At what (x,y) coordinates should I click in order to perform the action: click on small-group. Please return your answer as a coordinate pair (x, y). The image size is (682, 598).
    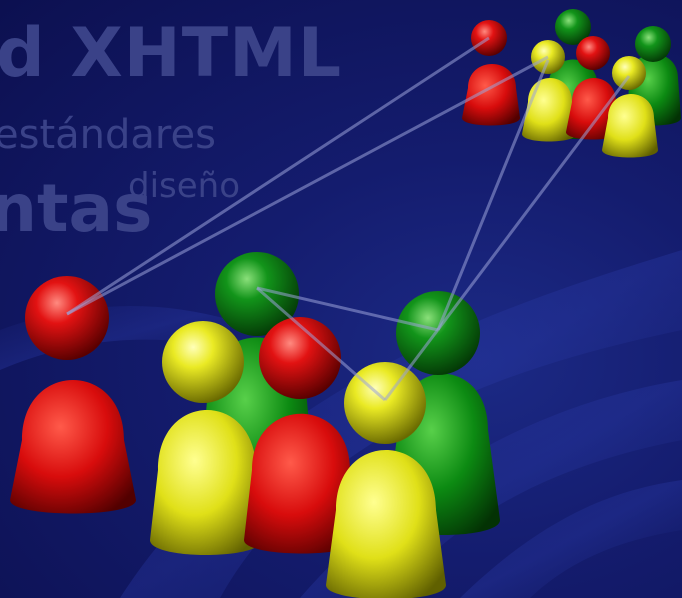
    Looking at the image, I should click on (571, 83).